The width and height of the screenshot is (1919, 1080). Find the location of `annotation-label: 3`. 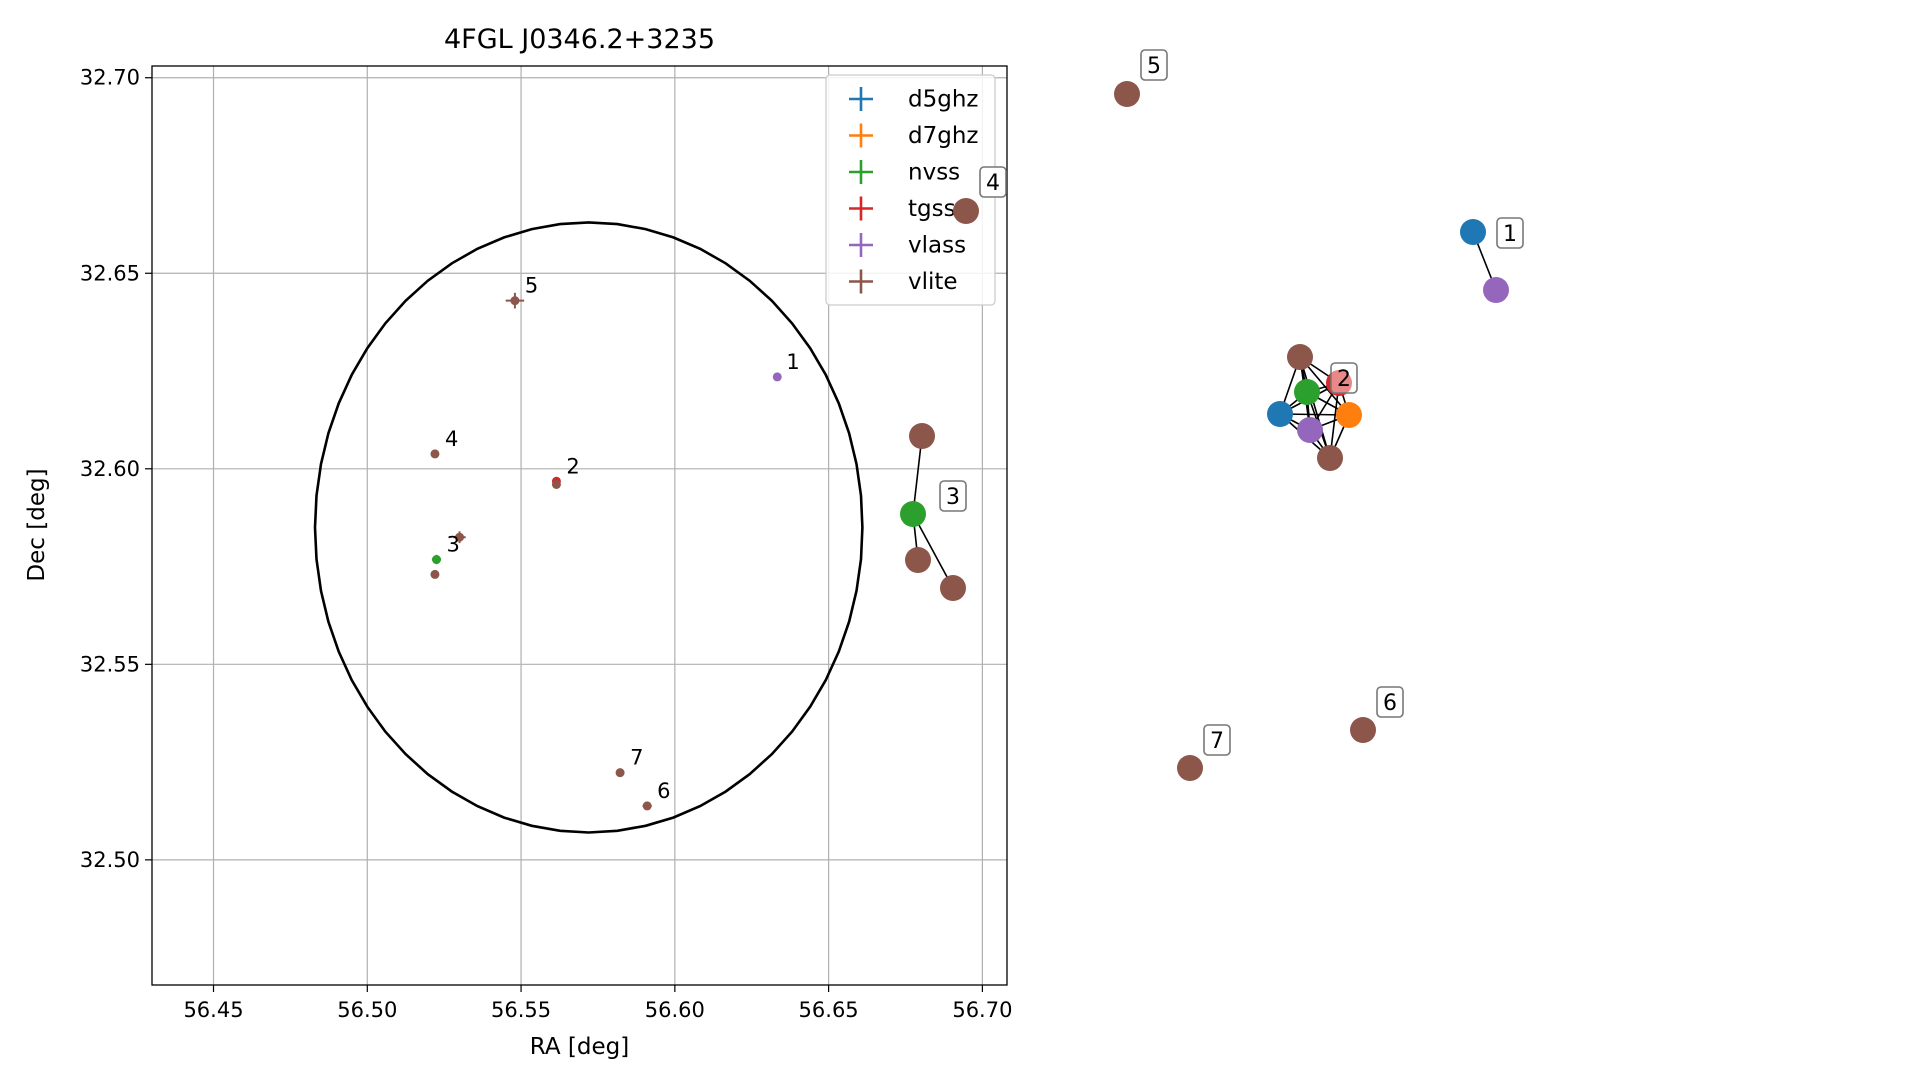

annotation-label: 3 is located at coordinates (452, 545).